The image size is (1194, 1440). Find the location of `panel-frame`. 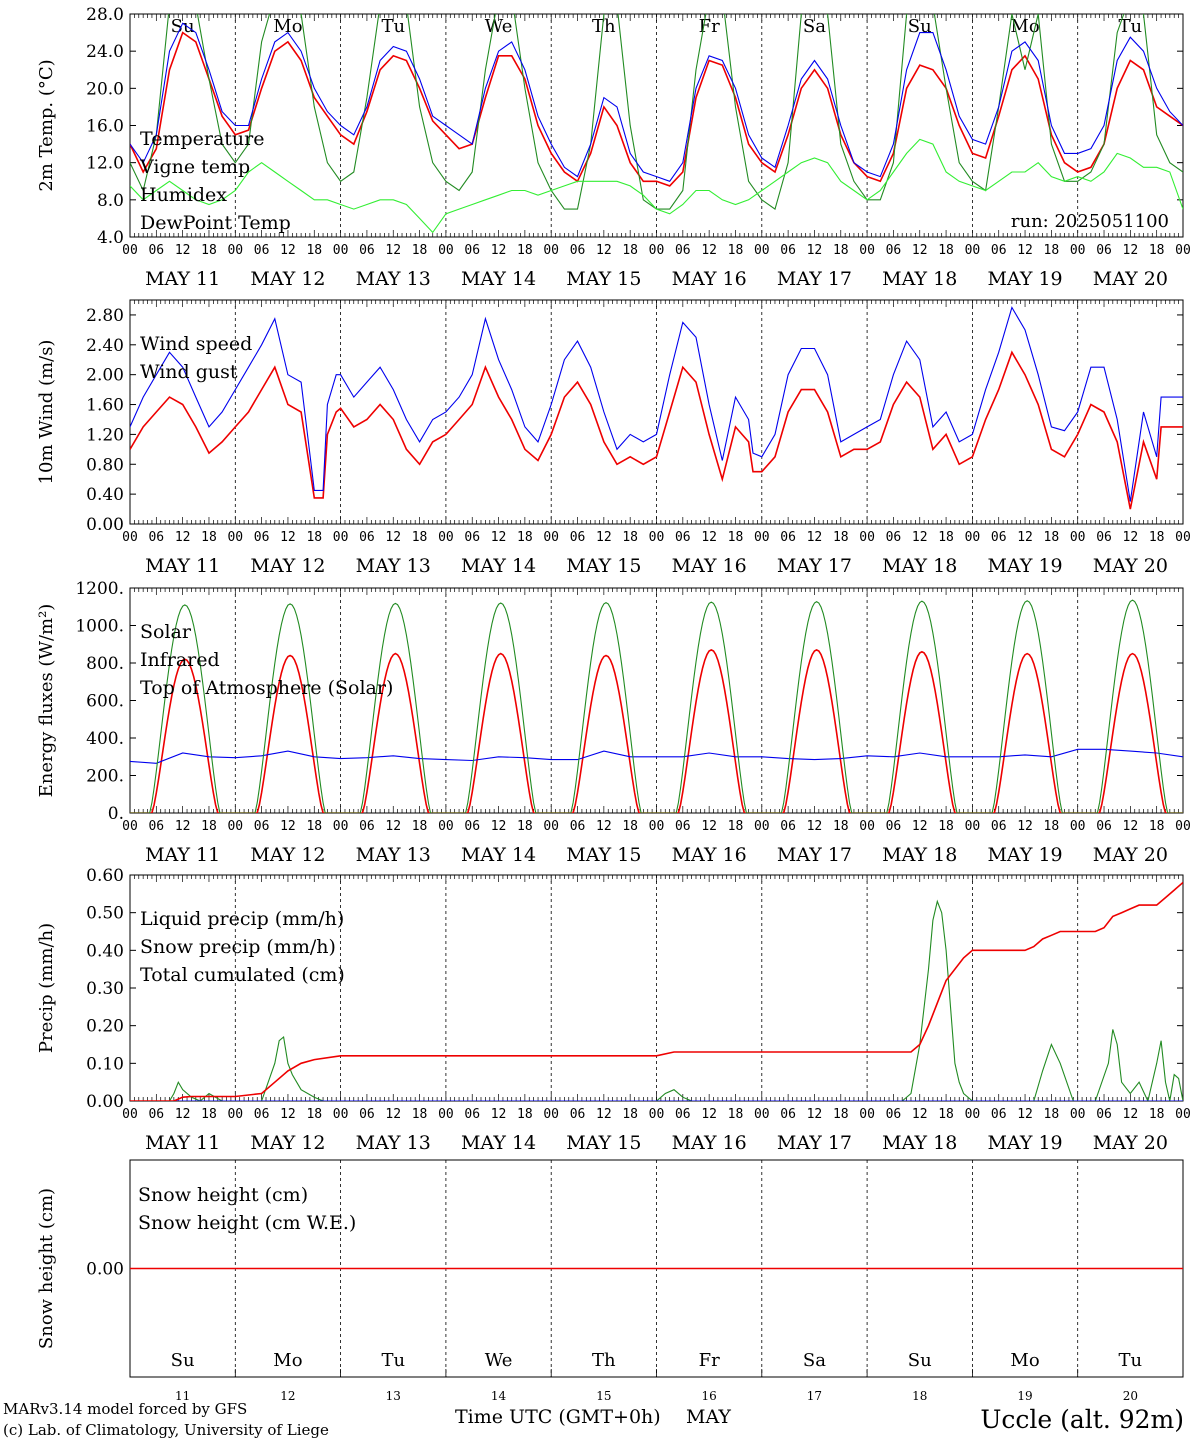

panel-frame is located at coordinates (656, 412).